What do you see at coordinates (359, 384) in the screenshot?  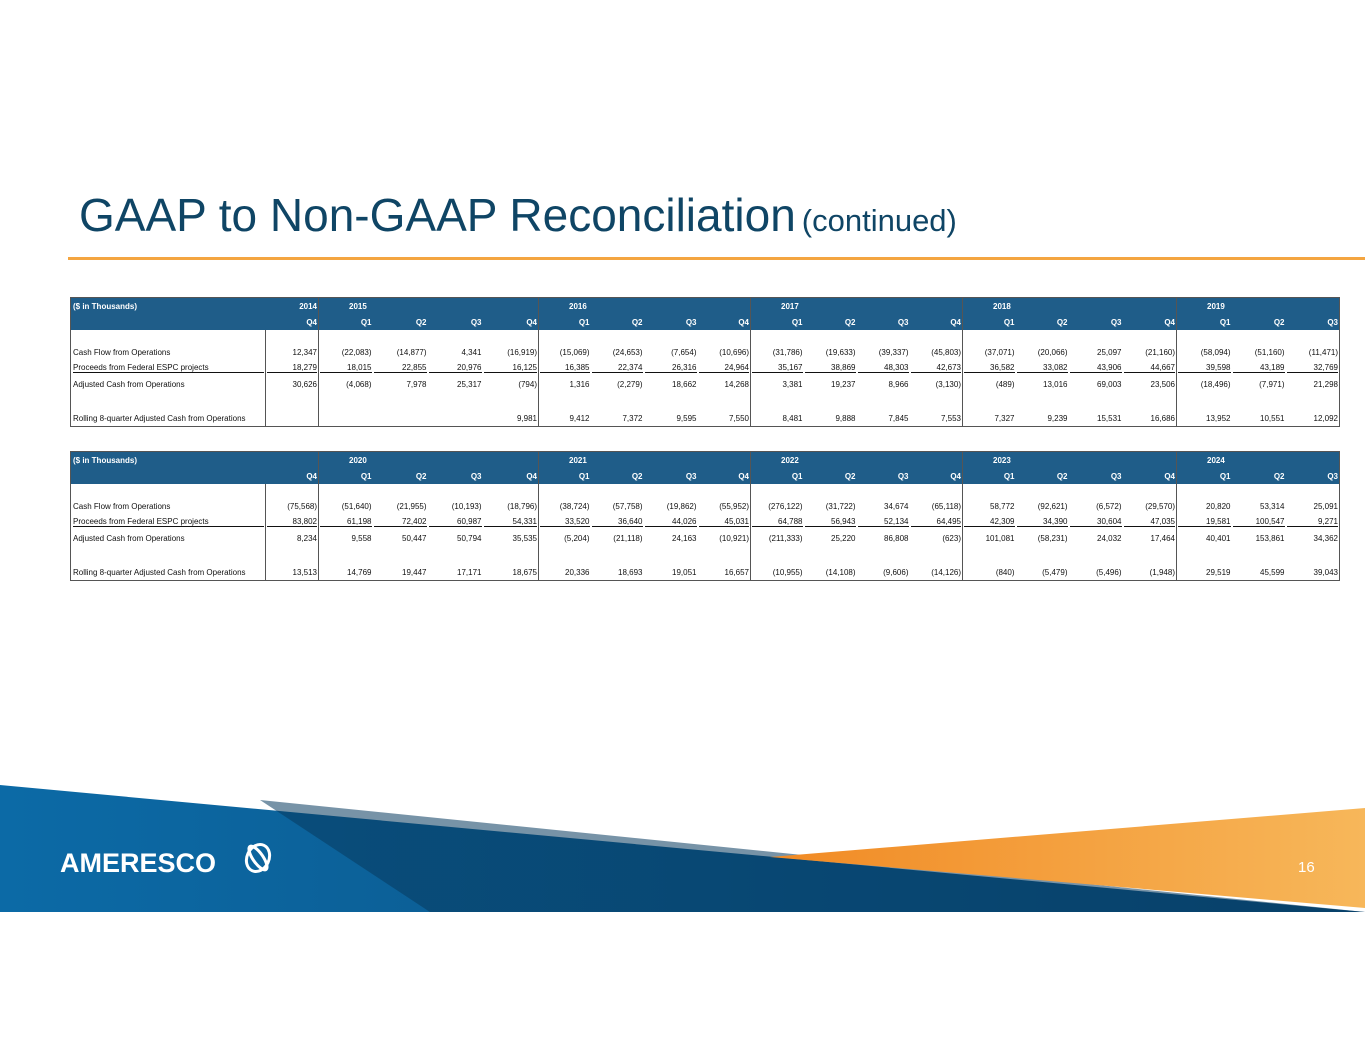 I see `value: (4,068)` at bounding box center [359, 384].